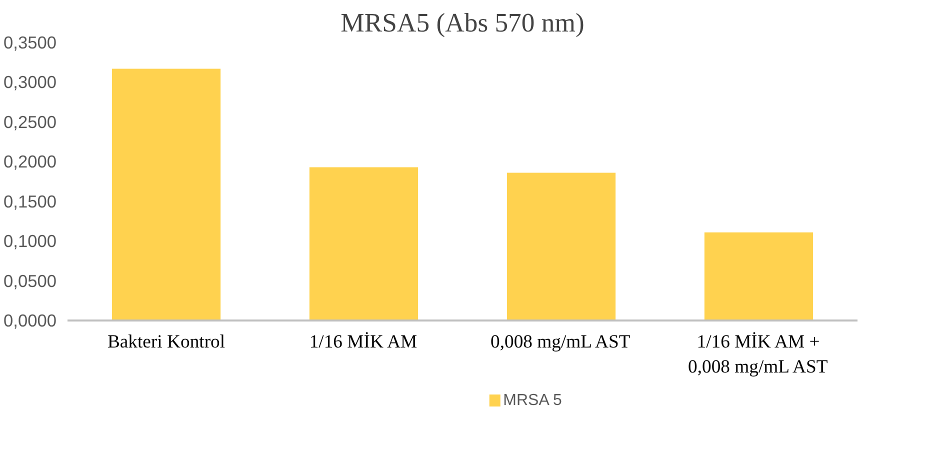 The image size is (952, 472). What do you see at coordinates (166, 342) in the screenshot?
I see `x-tick-label: Bakteri Kontrol` at bounding box center [166, 342].